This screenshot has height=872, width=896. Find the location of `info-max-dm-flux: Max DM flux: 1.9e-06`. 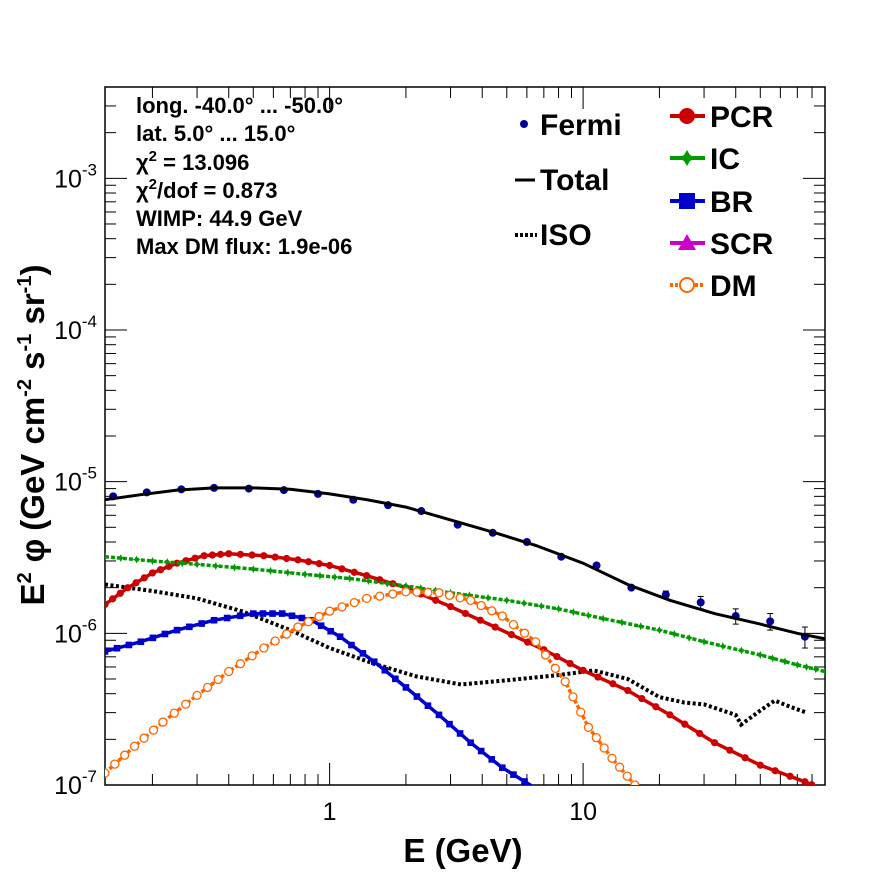

info-max-dm-flux: Max DM flux: 1.9e-06 is located at coordinates (244, 246).